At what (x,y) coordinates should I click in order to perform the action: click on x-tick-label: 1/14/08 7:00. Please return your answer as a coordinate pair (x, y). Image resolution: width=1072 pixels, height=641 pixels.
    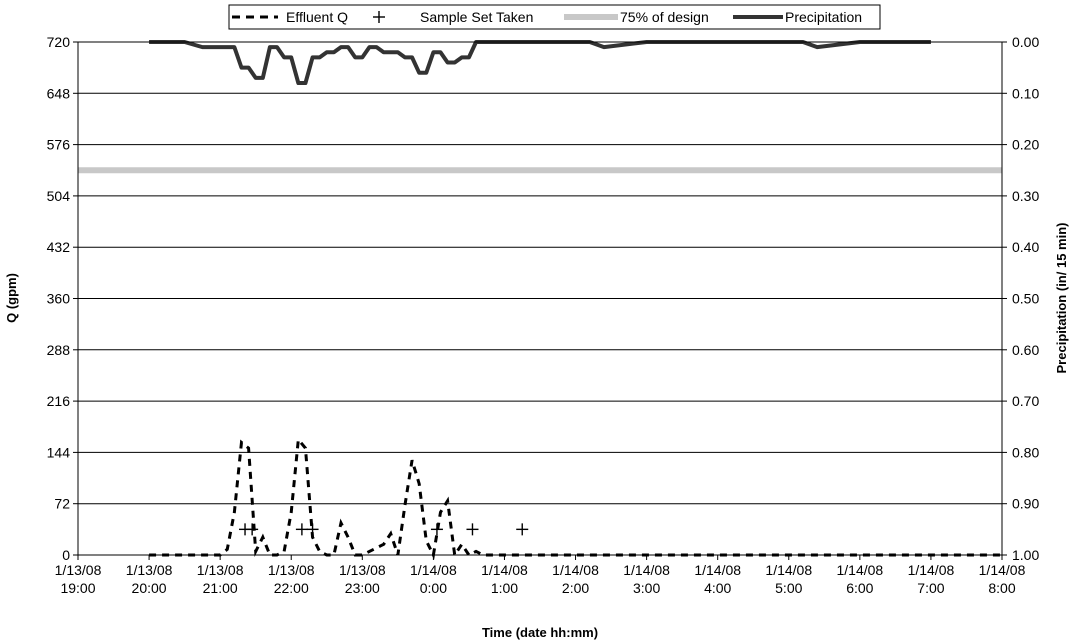
    Looking at the image, I should click on (931, 579).